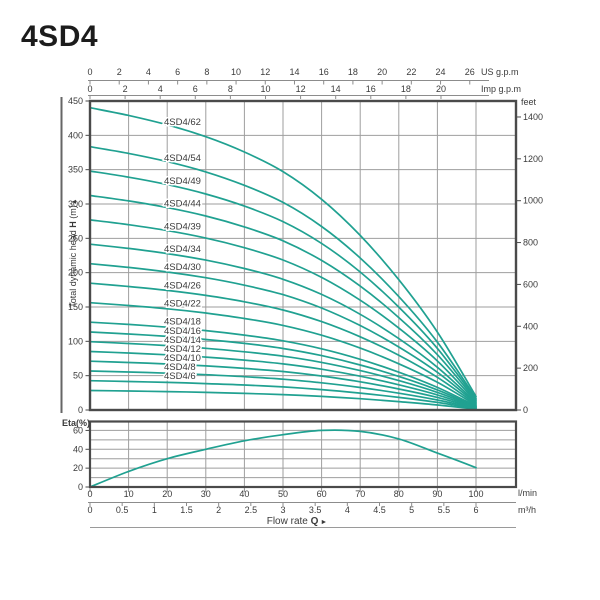 The width and height of the screenshot is (600, 600). What do you see at coordinates (75, 170) in the screenshot?
I see `head-m-tick-label: 350` at bounding box center [75, 170].